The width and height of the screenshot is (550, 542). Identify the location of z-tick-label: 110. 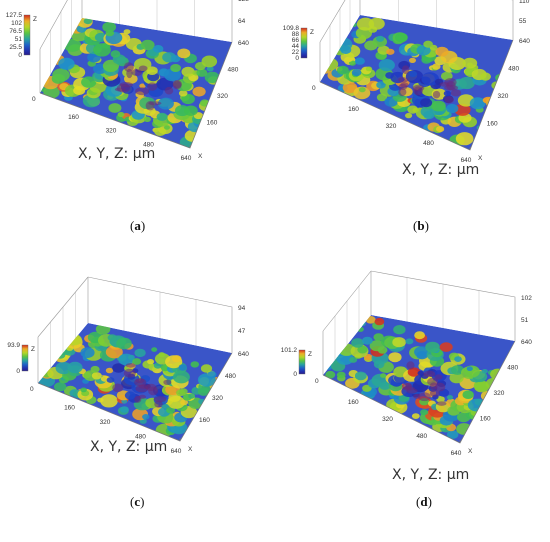
(524, 2).